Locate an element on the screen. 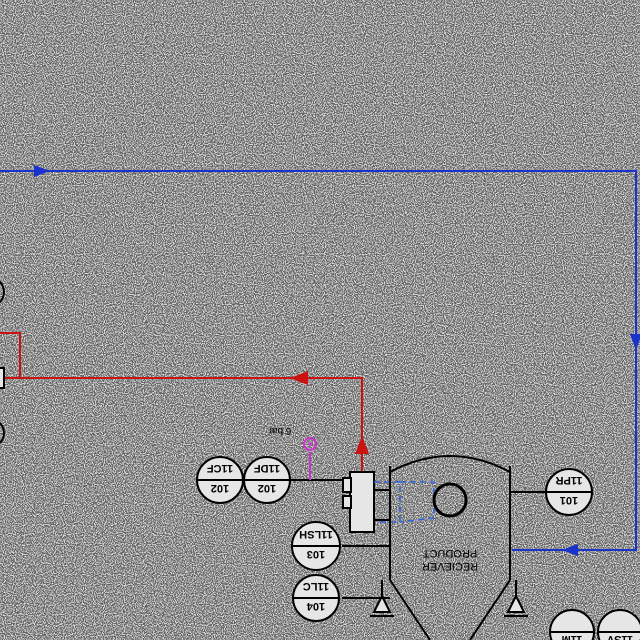 Image resolution: width=640 pixels, height=640 pixels. inlet-nozzle is located at coordinates (358, 502).